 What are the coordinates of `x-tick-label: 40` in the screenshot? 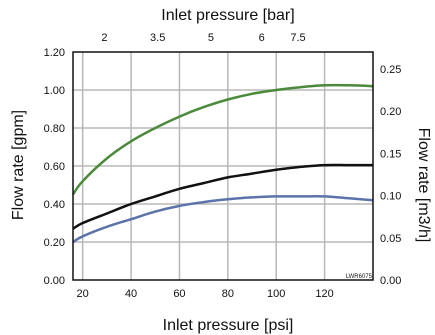 It's located at (131, 294).